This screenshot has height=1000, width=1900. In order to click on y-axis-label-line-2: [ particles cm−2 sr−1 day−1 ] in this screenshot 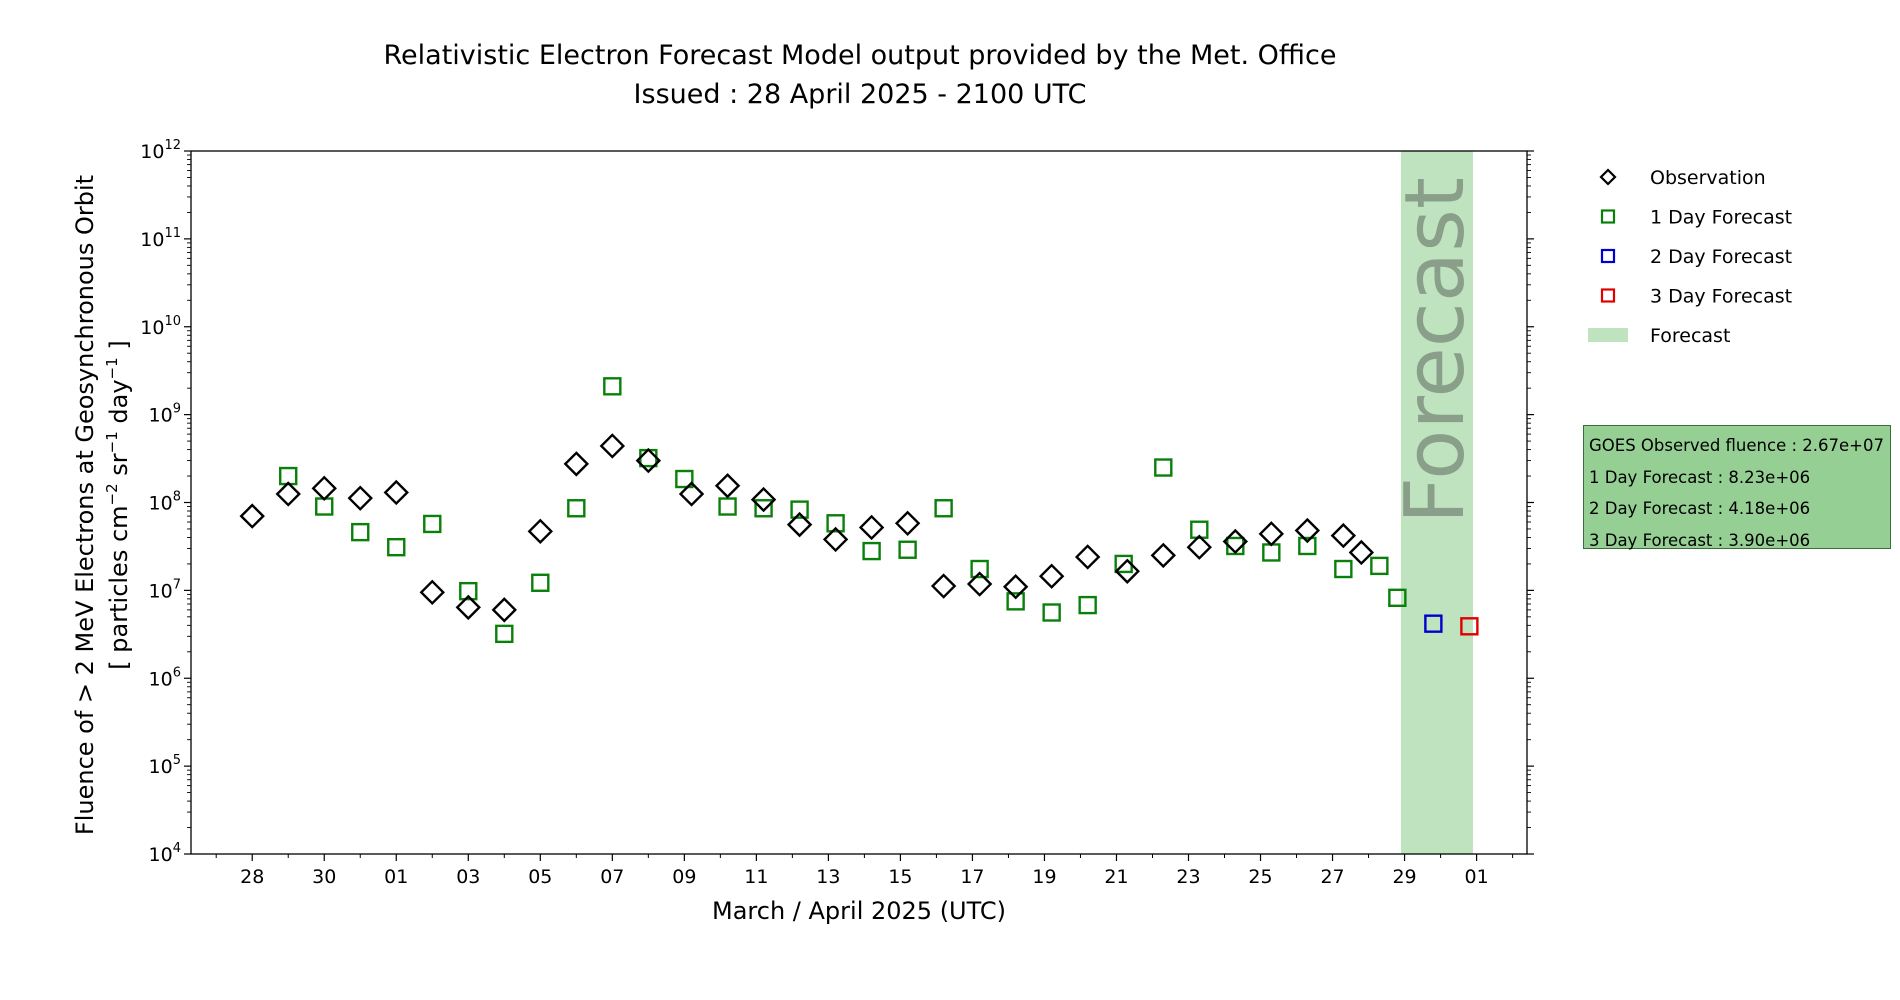, I will do `click(118, 504)`.